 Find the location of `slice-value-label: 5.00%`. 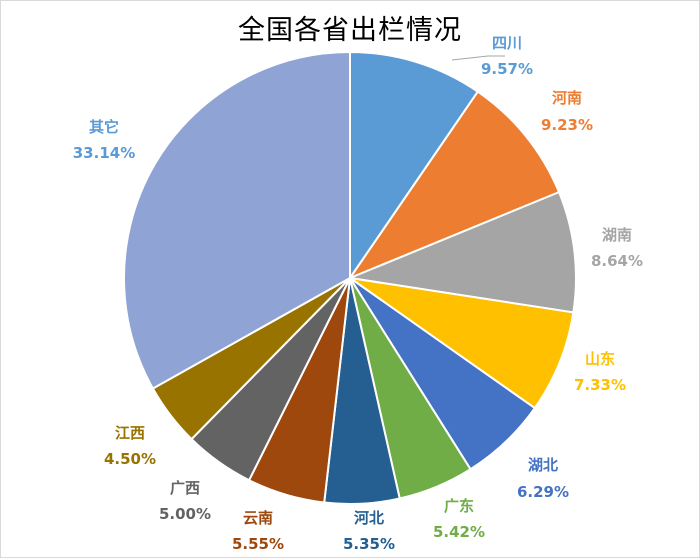

slice-value-label: 5.00% is located at coordinates (185, 514).